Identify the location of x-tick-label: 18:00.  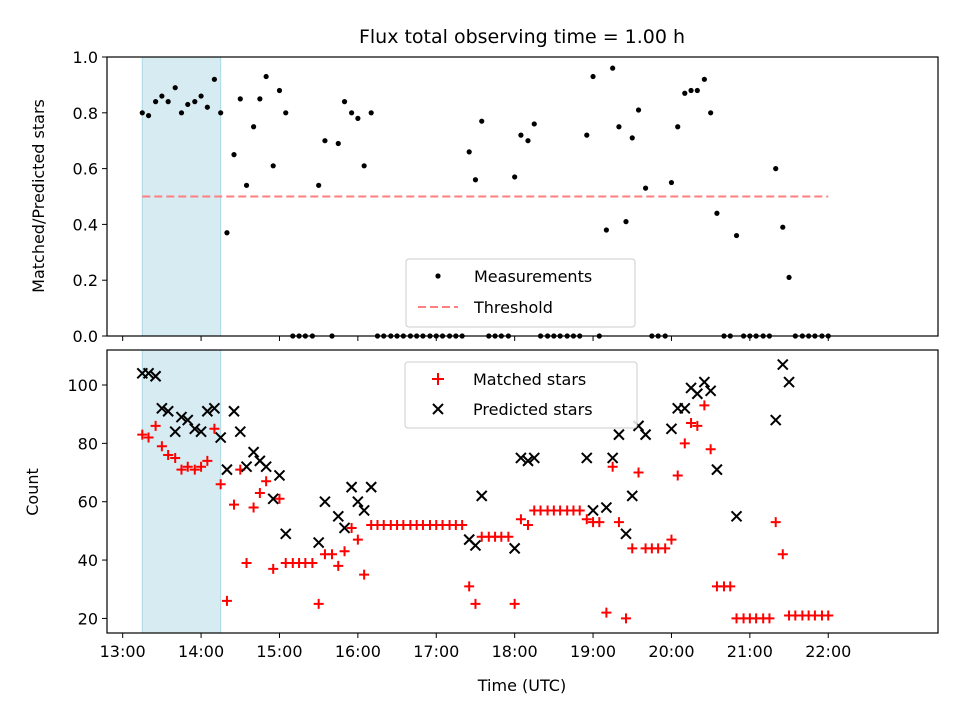
(515, 651).